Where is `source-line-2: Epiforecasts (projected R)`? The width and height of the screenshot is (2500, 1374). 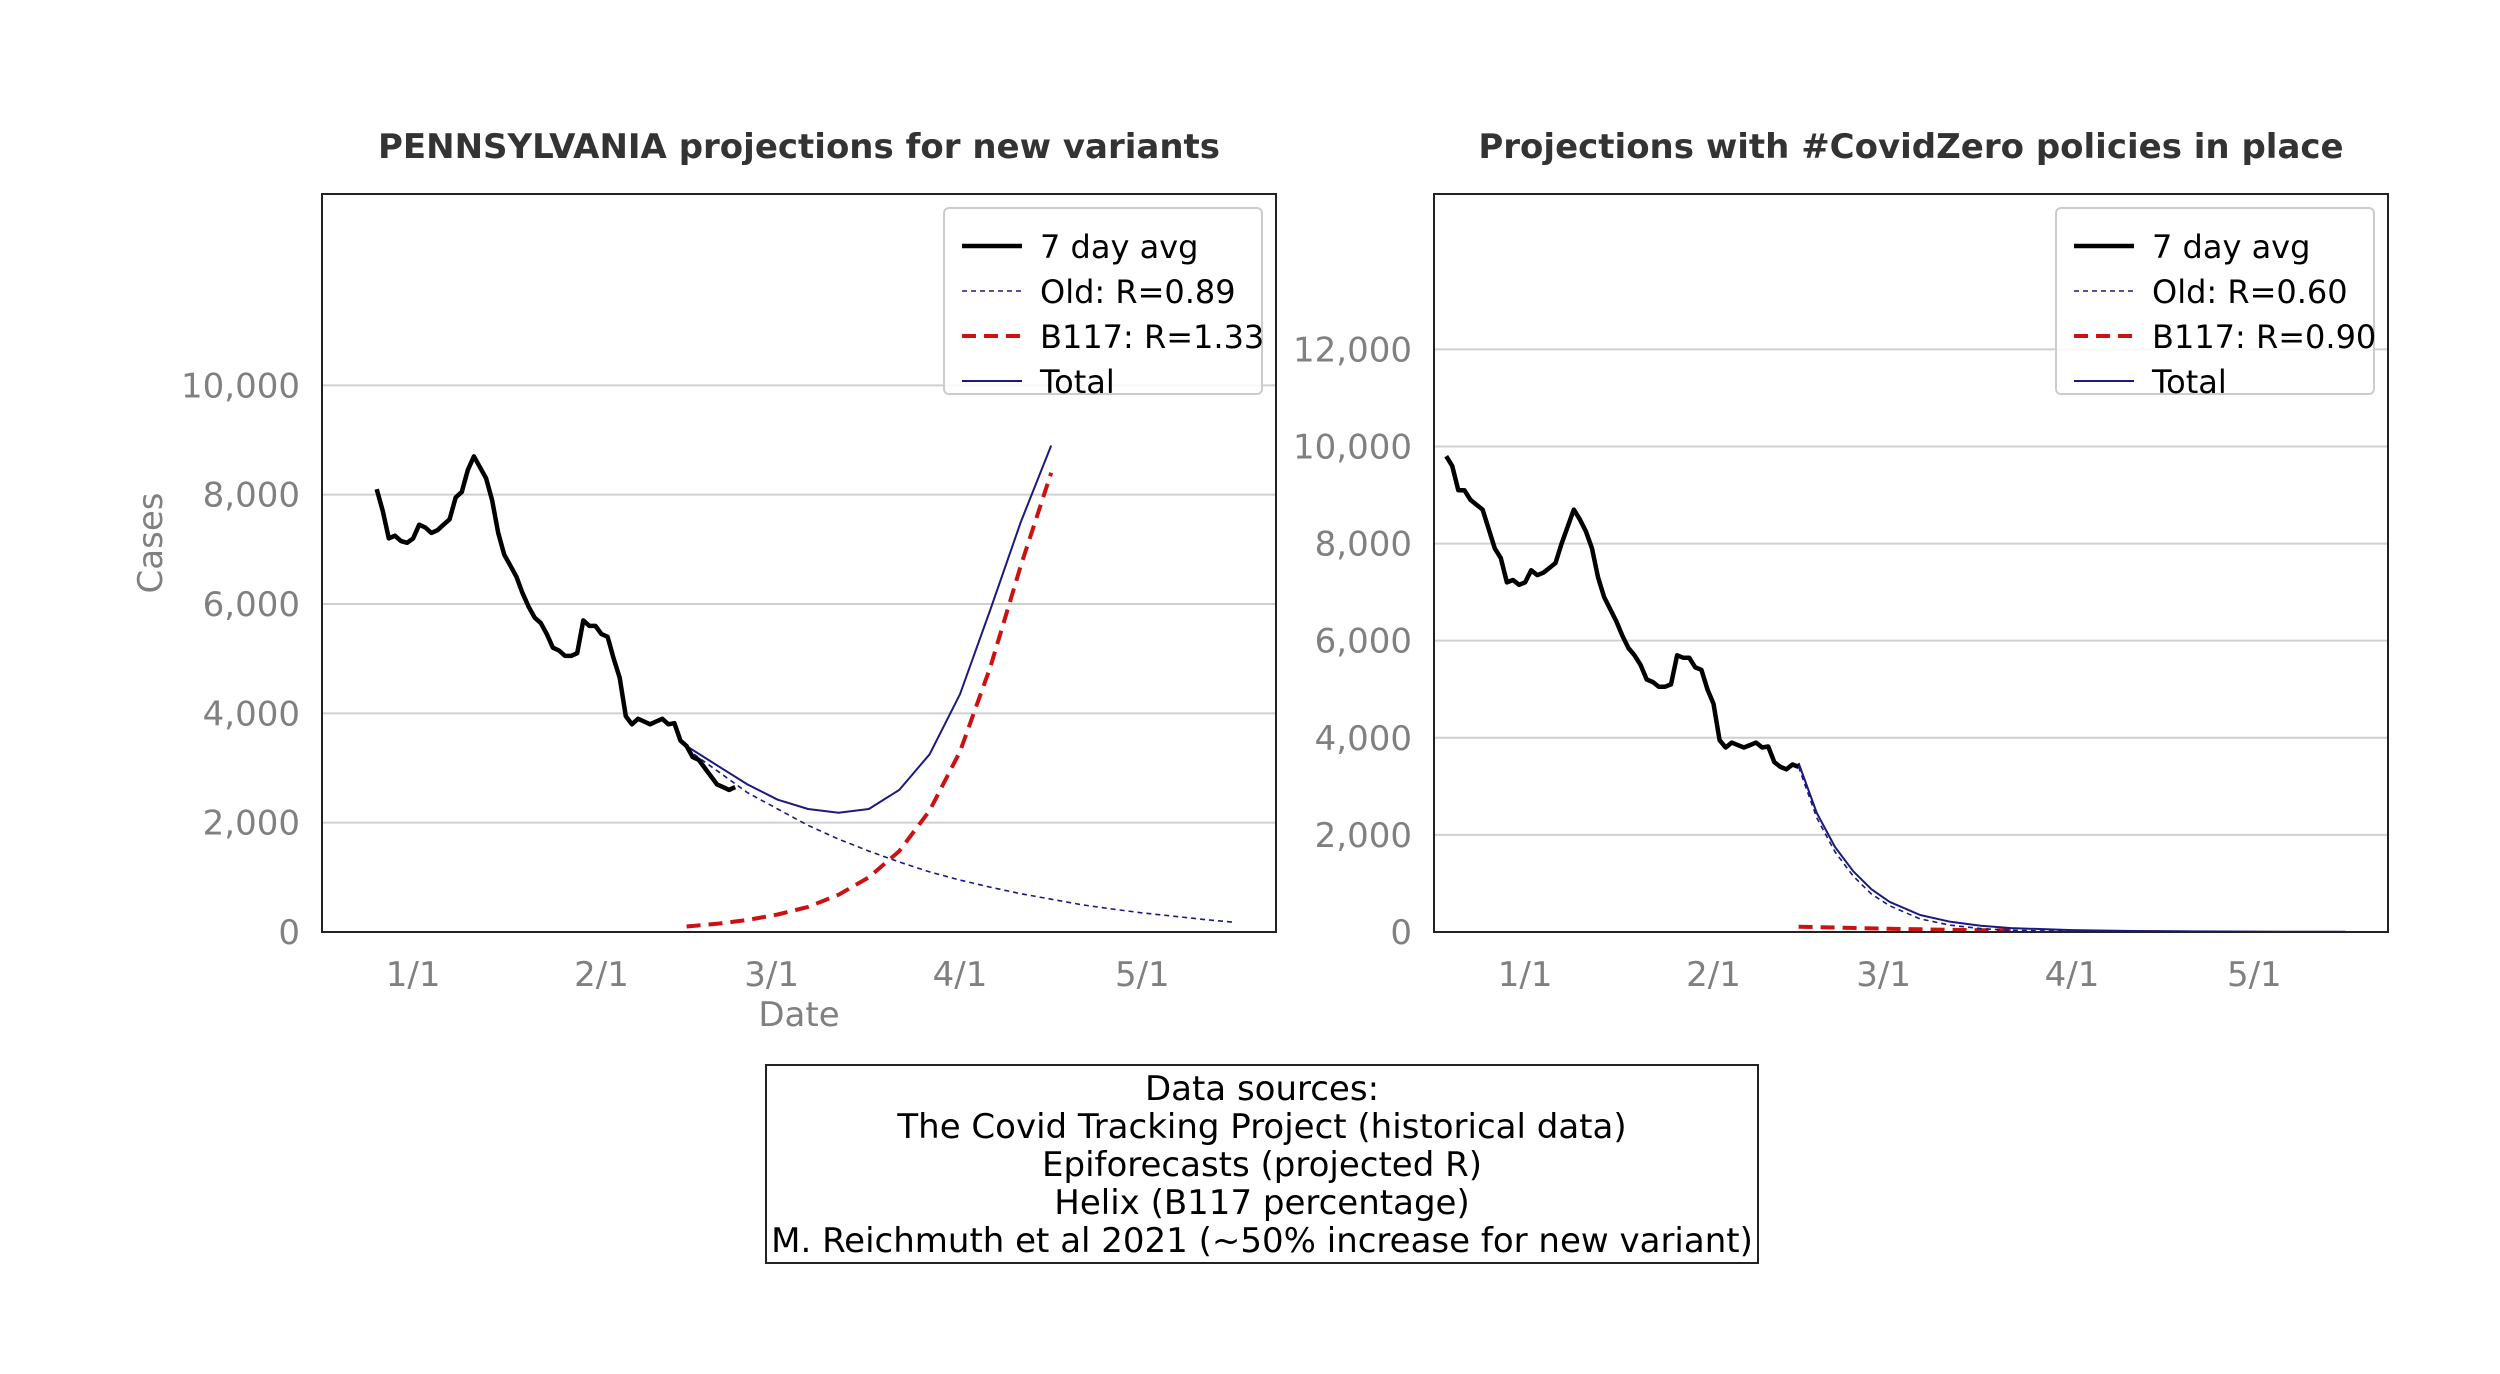 source-line-2: Epiforecasts (projected R) is located at coordinates (1262, 1165).